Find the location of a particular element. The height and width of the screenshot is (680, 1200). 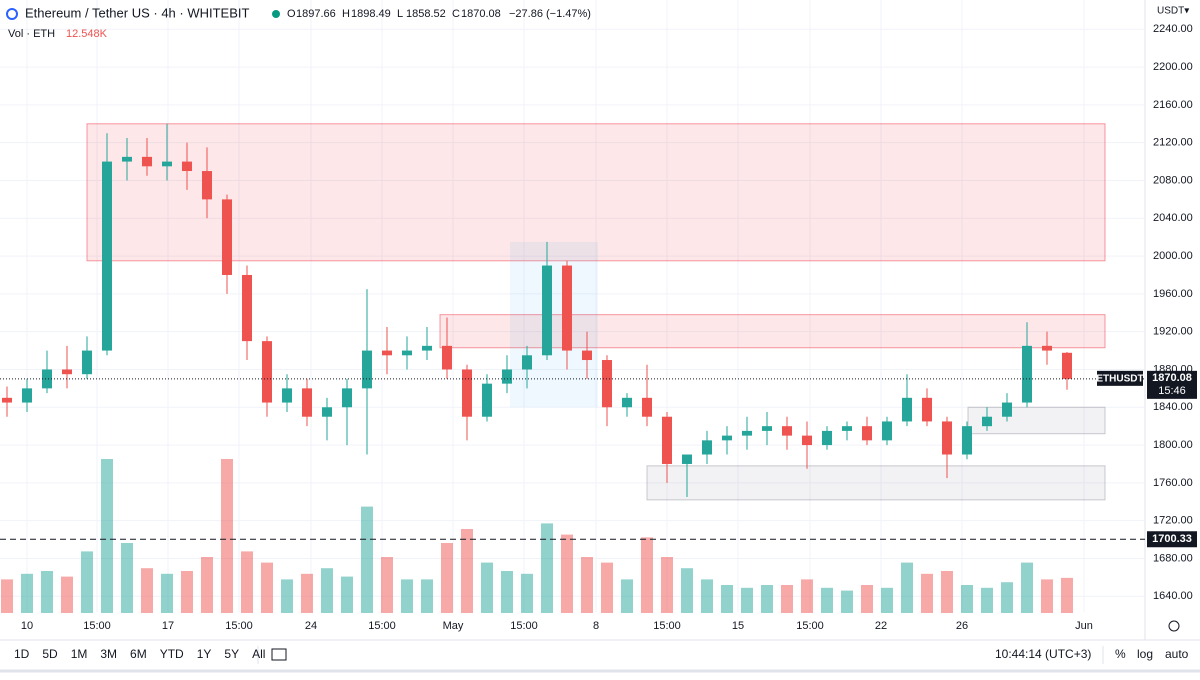

ohlc-key: L is located at coordinates (400, 14).